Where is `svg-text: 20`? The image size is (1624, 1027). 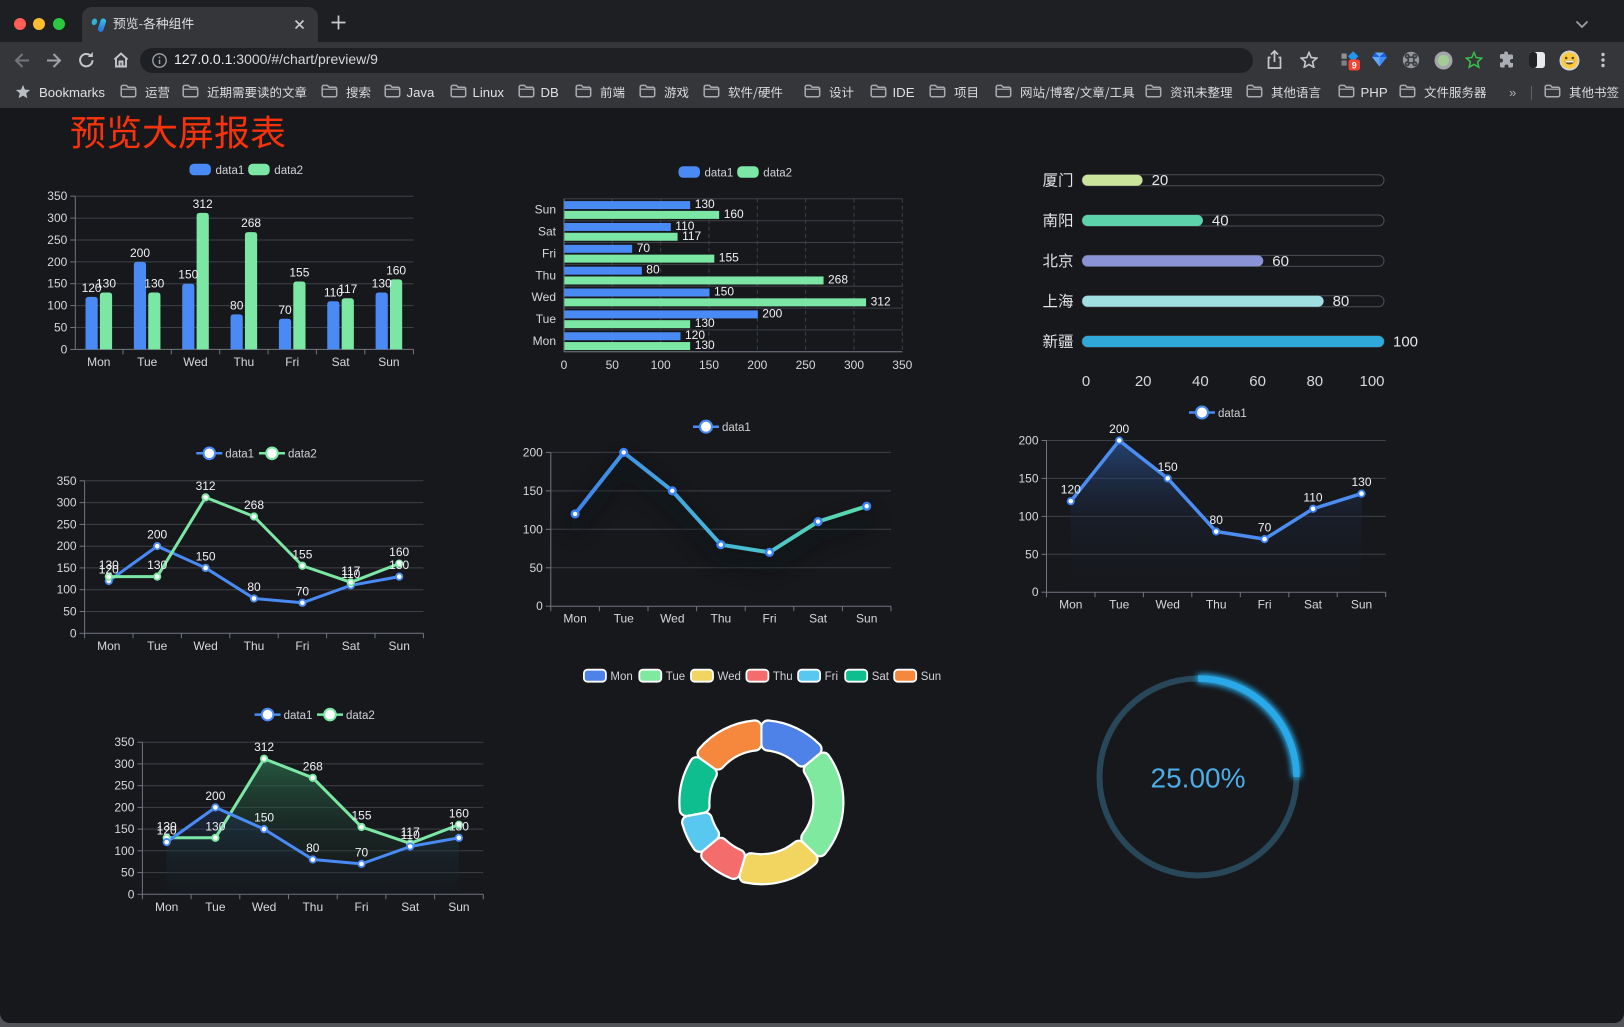
svg-text: 20 is located at coordinates (1160, 180).